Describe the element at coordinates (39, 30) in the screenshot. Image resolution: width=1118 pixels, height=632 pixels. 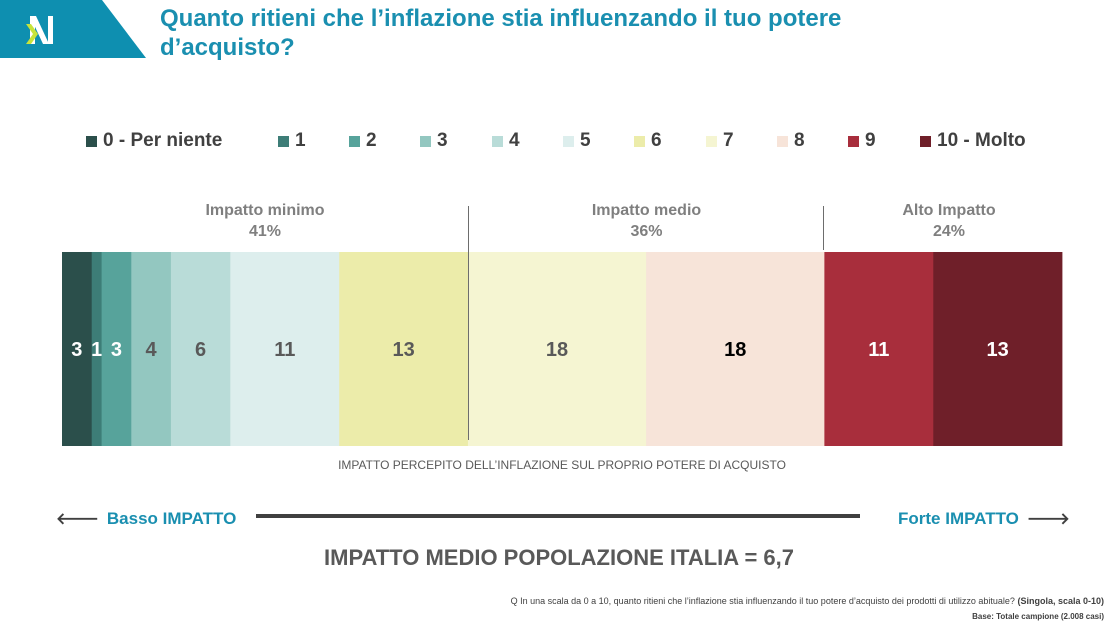
I see `logo-icon` at that location.